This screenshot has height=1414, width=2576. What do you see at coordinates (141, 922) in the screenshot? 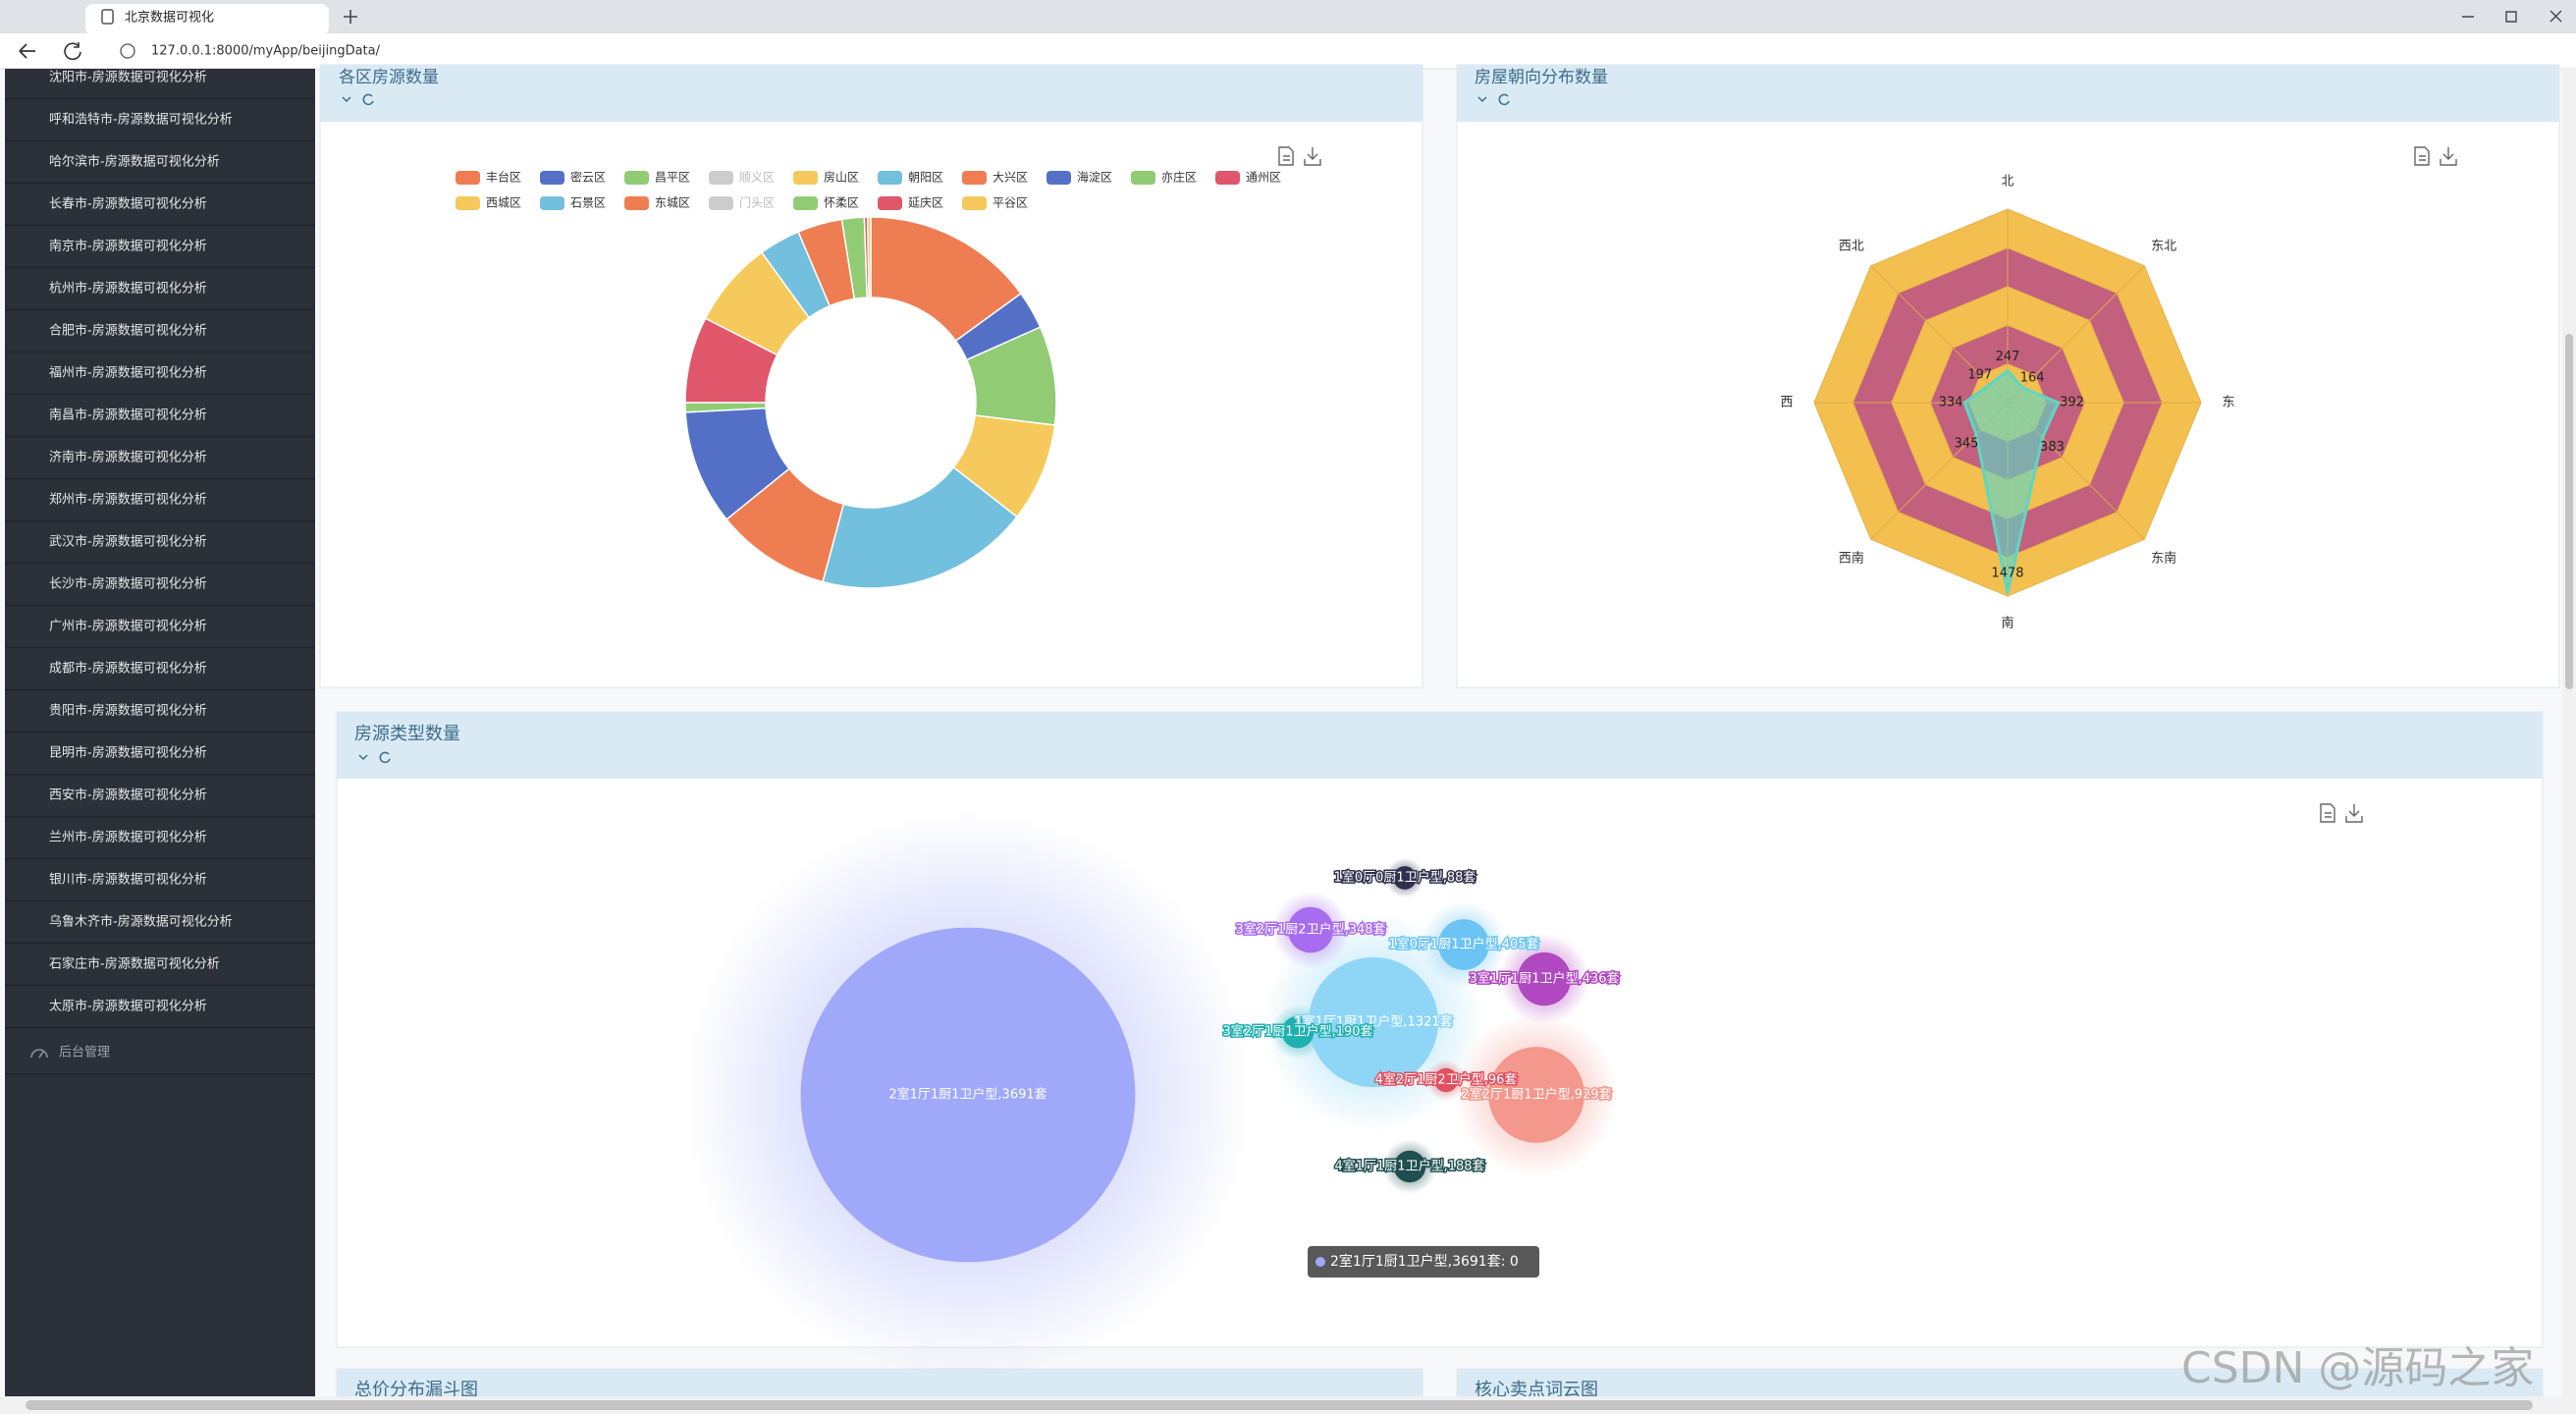
I see `sidebar-item: 乌鲁木齐市-房源数据可视化分析` at bounding box center [141, 922].